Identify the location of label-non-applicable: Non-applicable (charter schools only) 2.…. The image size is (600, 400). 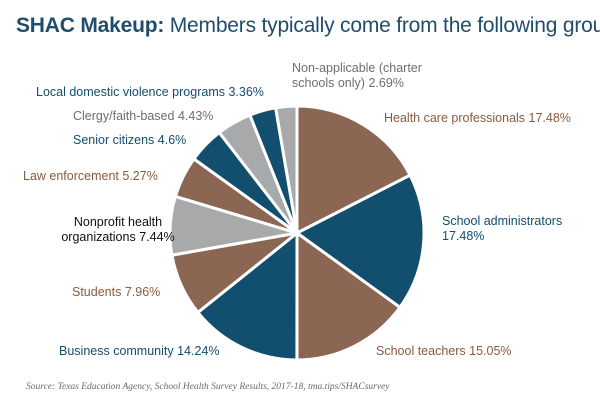
(372, 76).